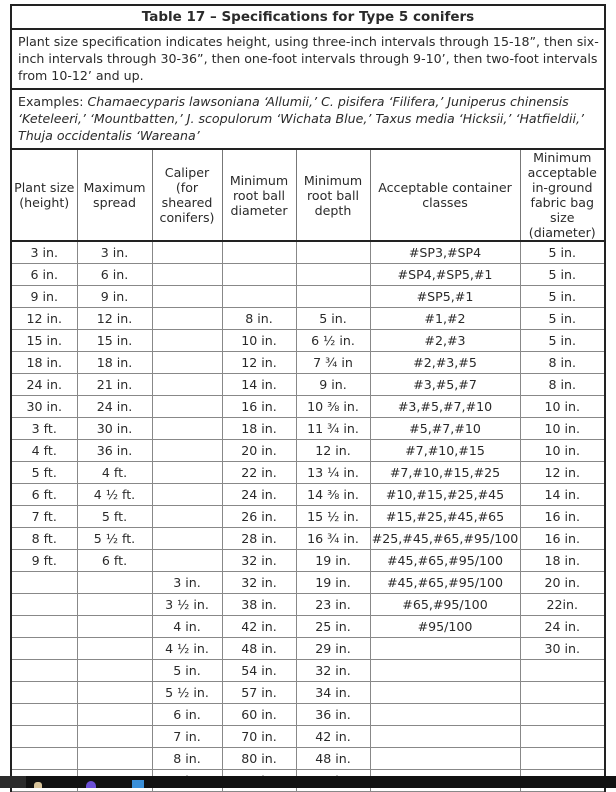 This screenshot has width=616, height=792. Describe the element at coordinates (445, 252) in the screenshot. I see `table-cell: #SP3,#SP4` at that location.